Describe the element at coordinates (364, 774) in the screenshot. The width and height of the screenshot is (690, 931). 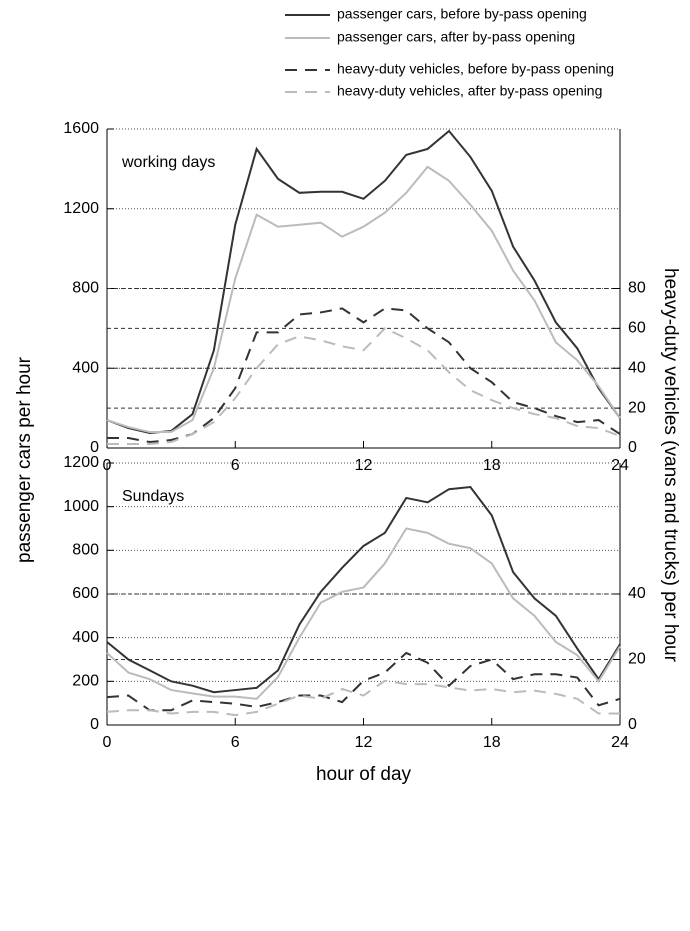
I see `x-axis-title: hour of day` at that location.